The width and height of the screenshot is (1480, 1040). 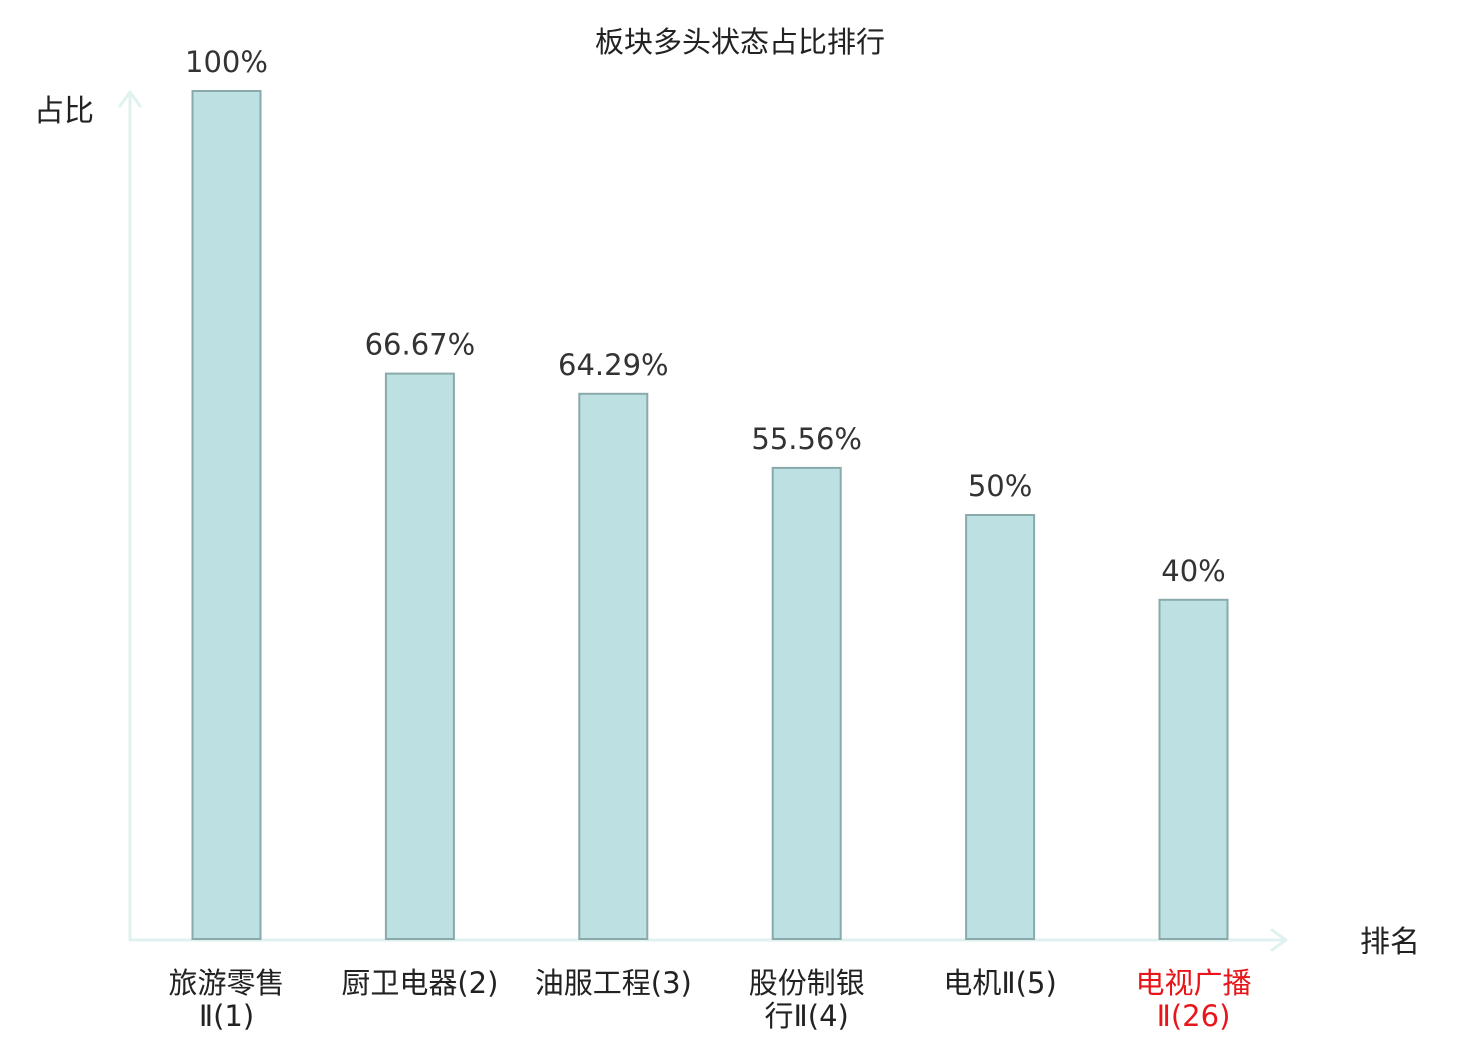 What do you see at coordinates (740, 42) in the screenshot?
I see `chart-title: 板块多头状态占比排行` at bounding box center [740, 42].